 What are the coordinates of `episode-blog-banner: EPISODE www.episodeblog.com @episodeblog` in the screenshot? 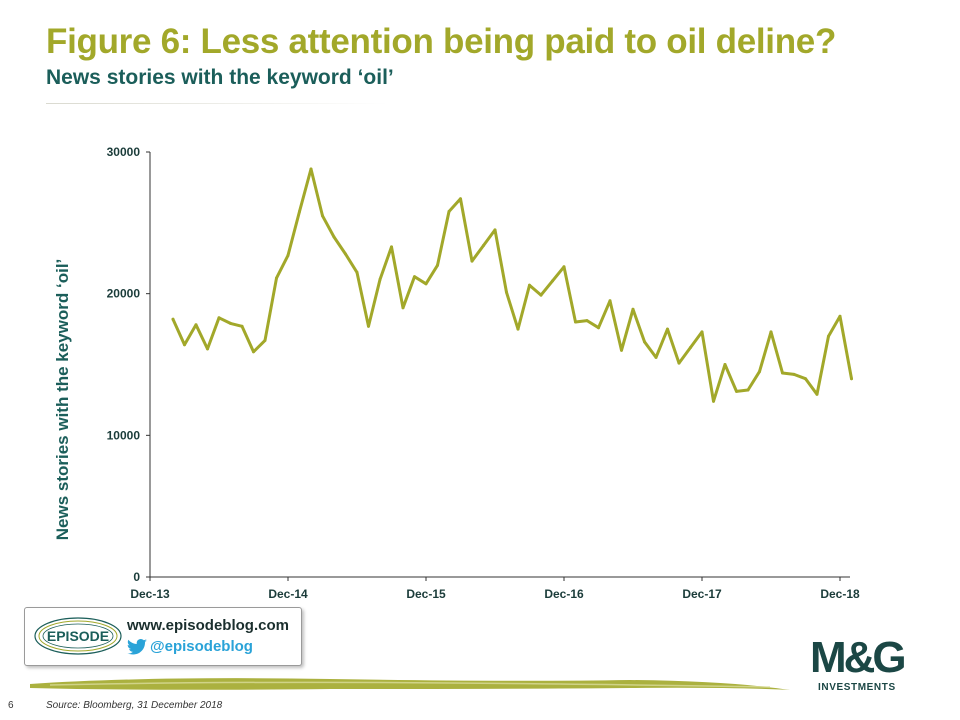 It's located at (163, 636).